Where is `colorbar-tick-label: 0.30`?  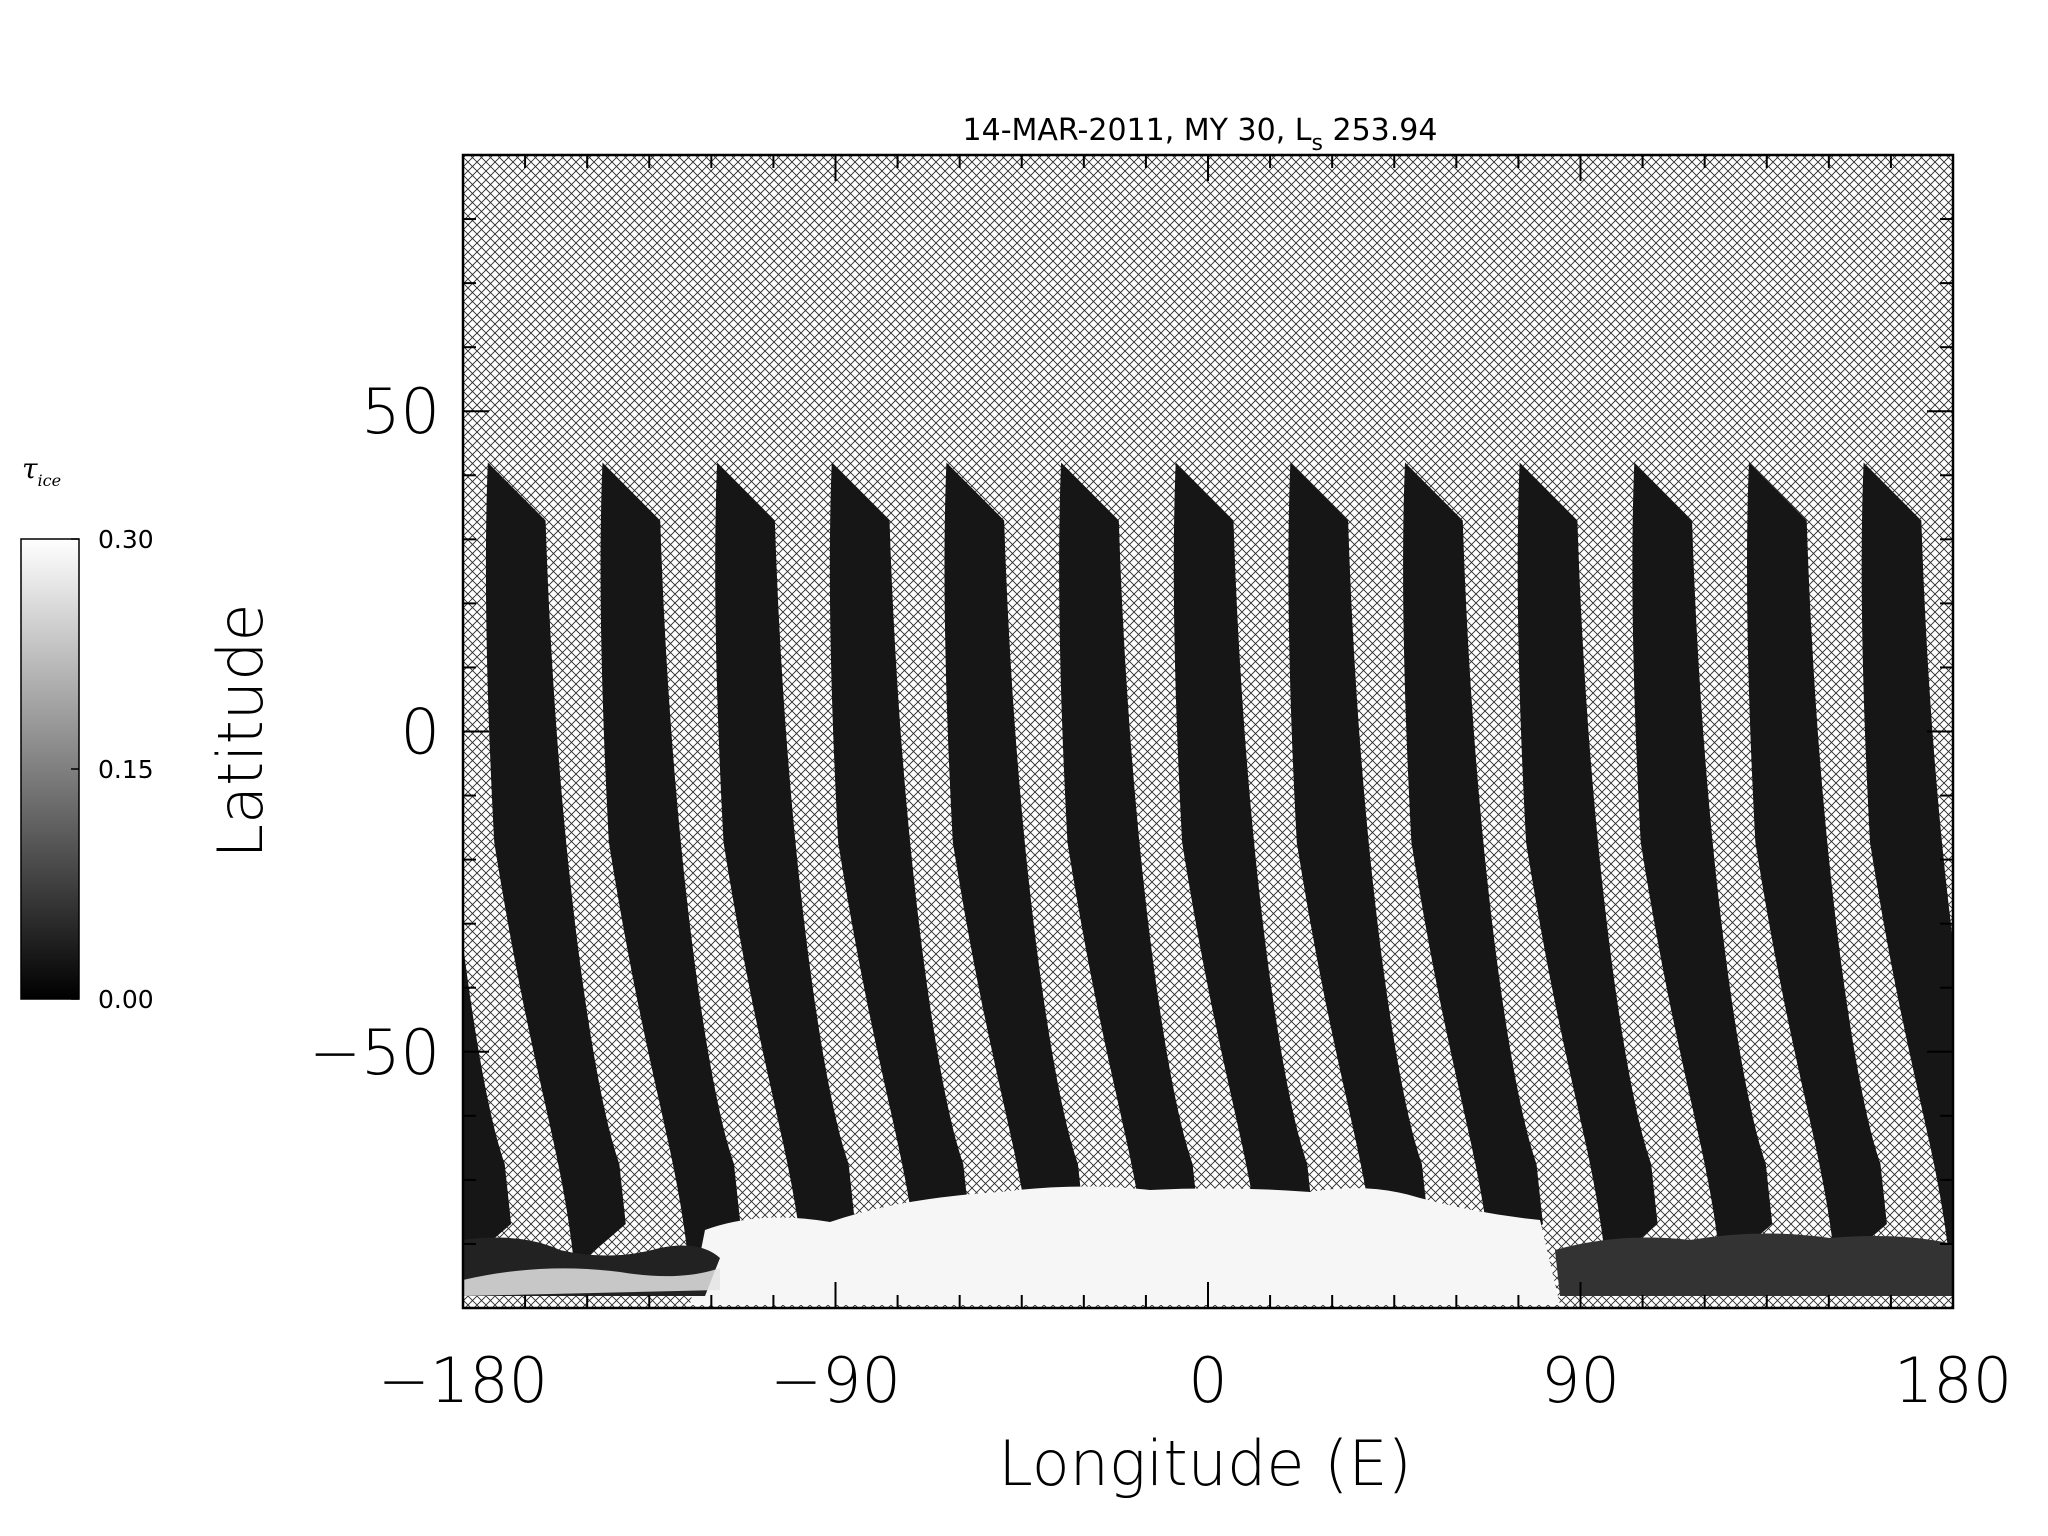
colorbar-tick-label: 0.30 is located at coordinates (126, 539).